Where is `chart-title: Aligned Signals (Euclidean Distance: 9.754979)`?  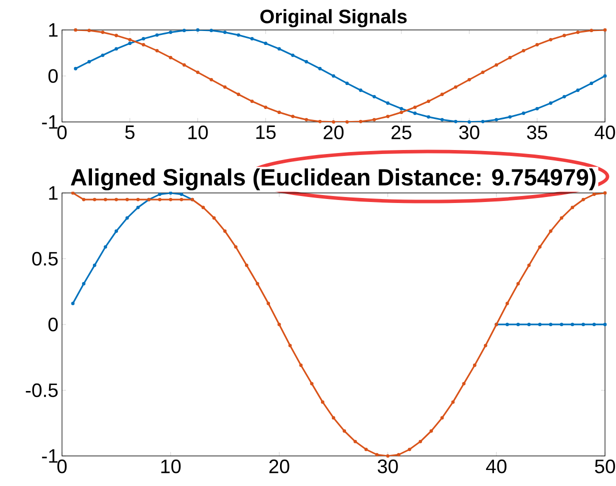
chart-title: Aligned Signals (Euclidean Distance: 9.754979) is located at coordinates (333, 179).